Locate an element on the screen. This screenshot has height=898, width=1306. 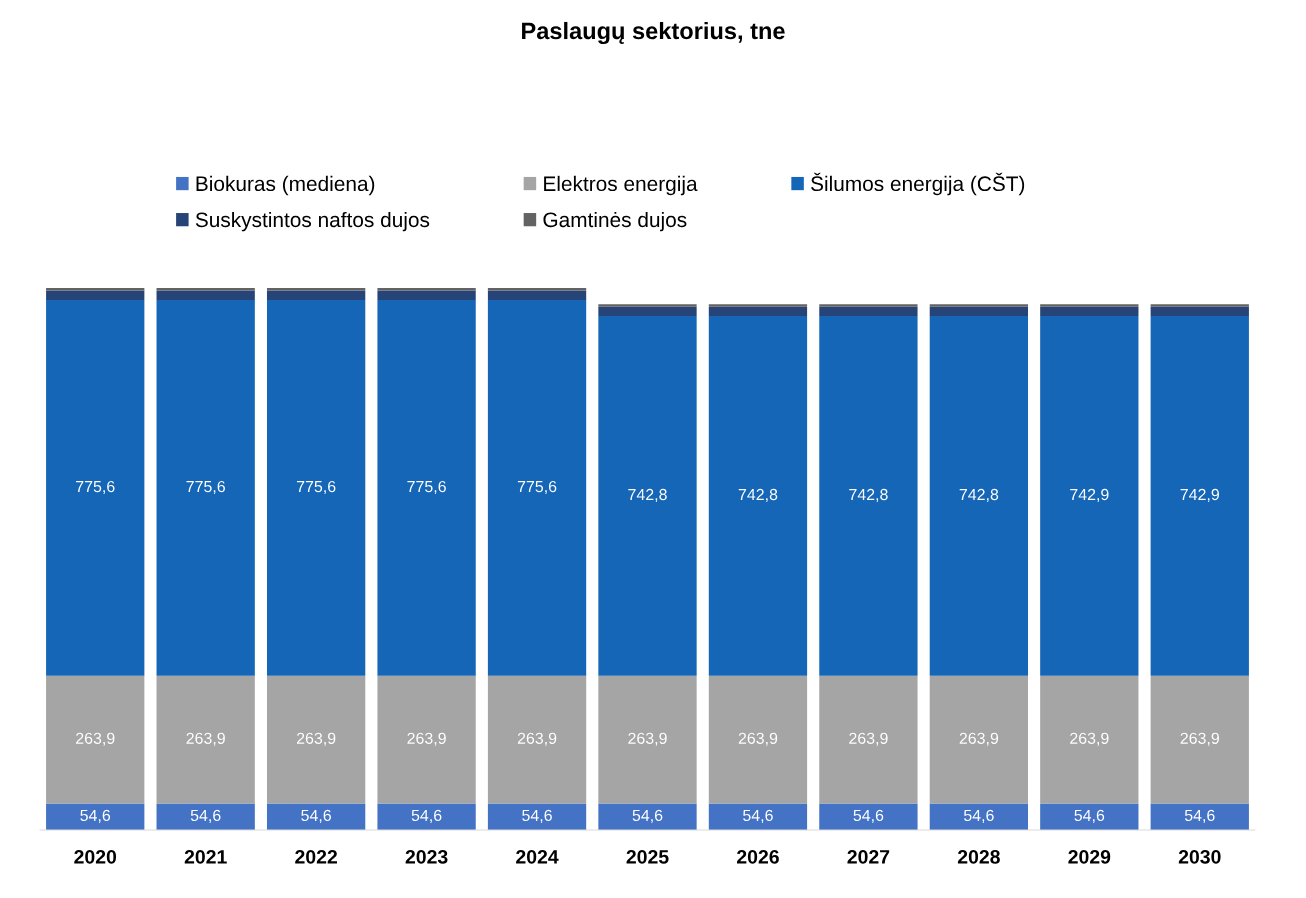
x-tick-label: 2027 is located at coordinates (868, 856).